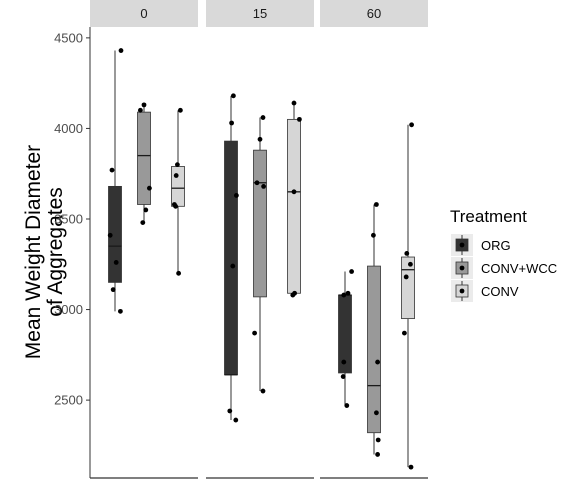  What do you see at coordinates (115, 181) in the screenshot?
I see `box-0-org` at bounding box center [115, 181].